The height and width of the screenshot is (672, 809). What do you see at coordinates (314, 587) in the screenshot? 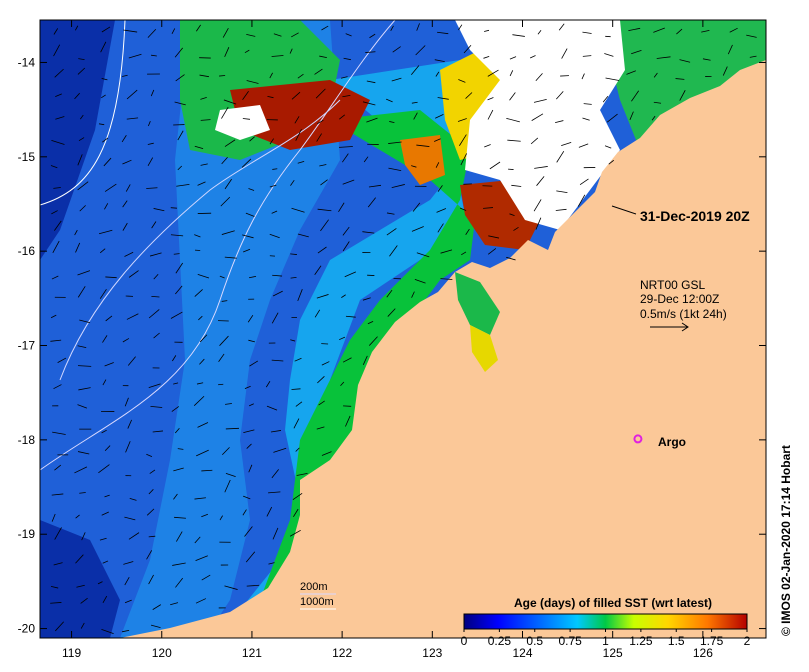
I see `contour-label-200m: 200m` at bounding box center [314, 587].